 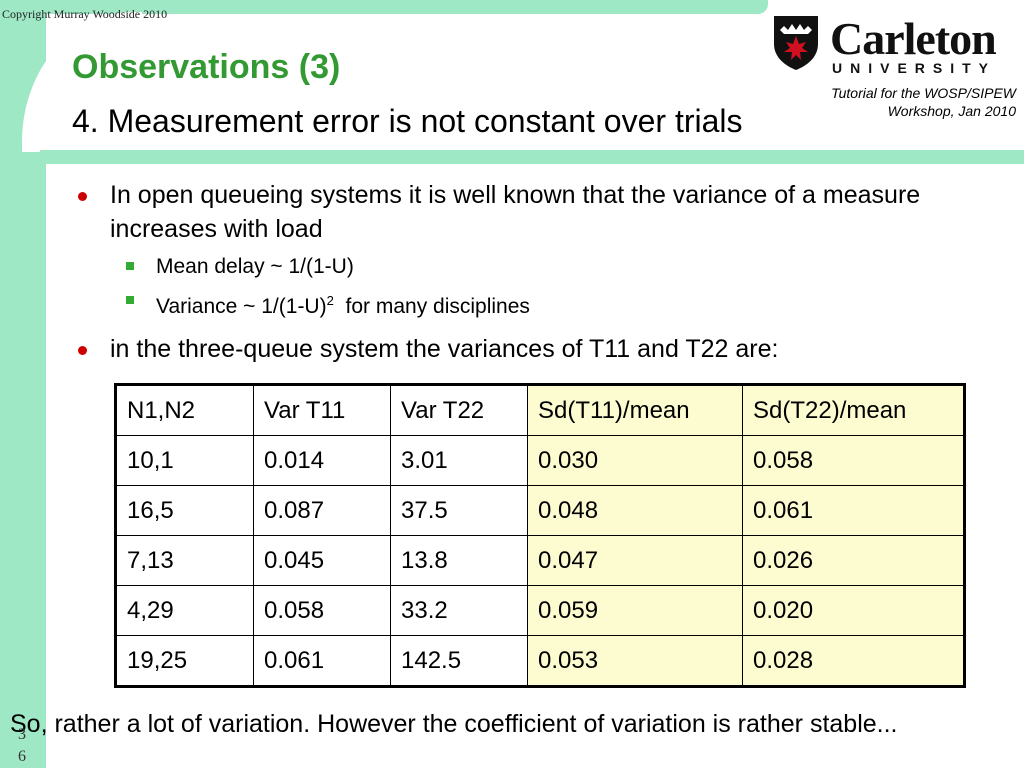 I want to click on table-cell: 0.020, so click(x=853, y=610).